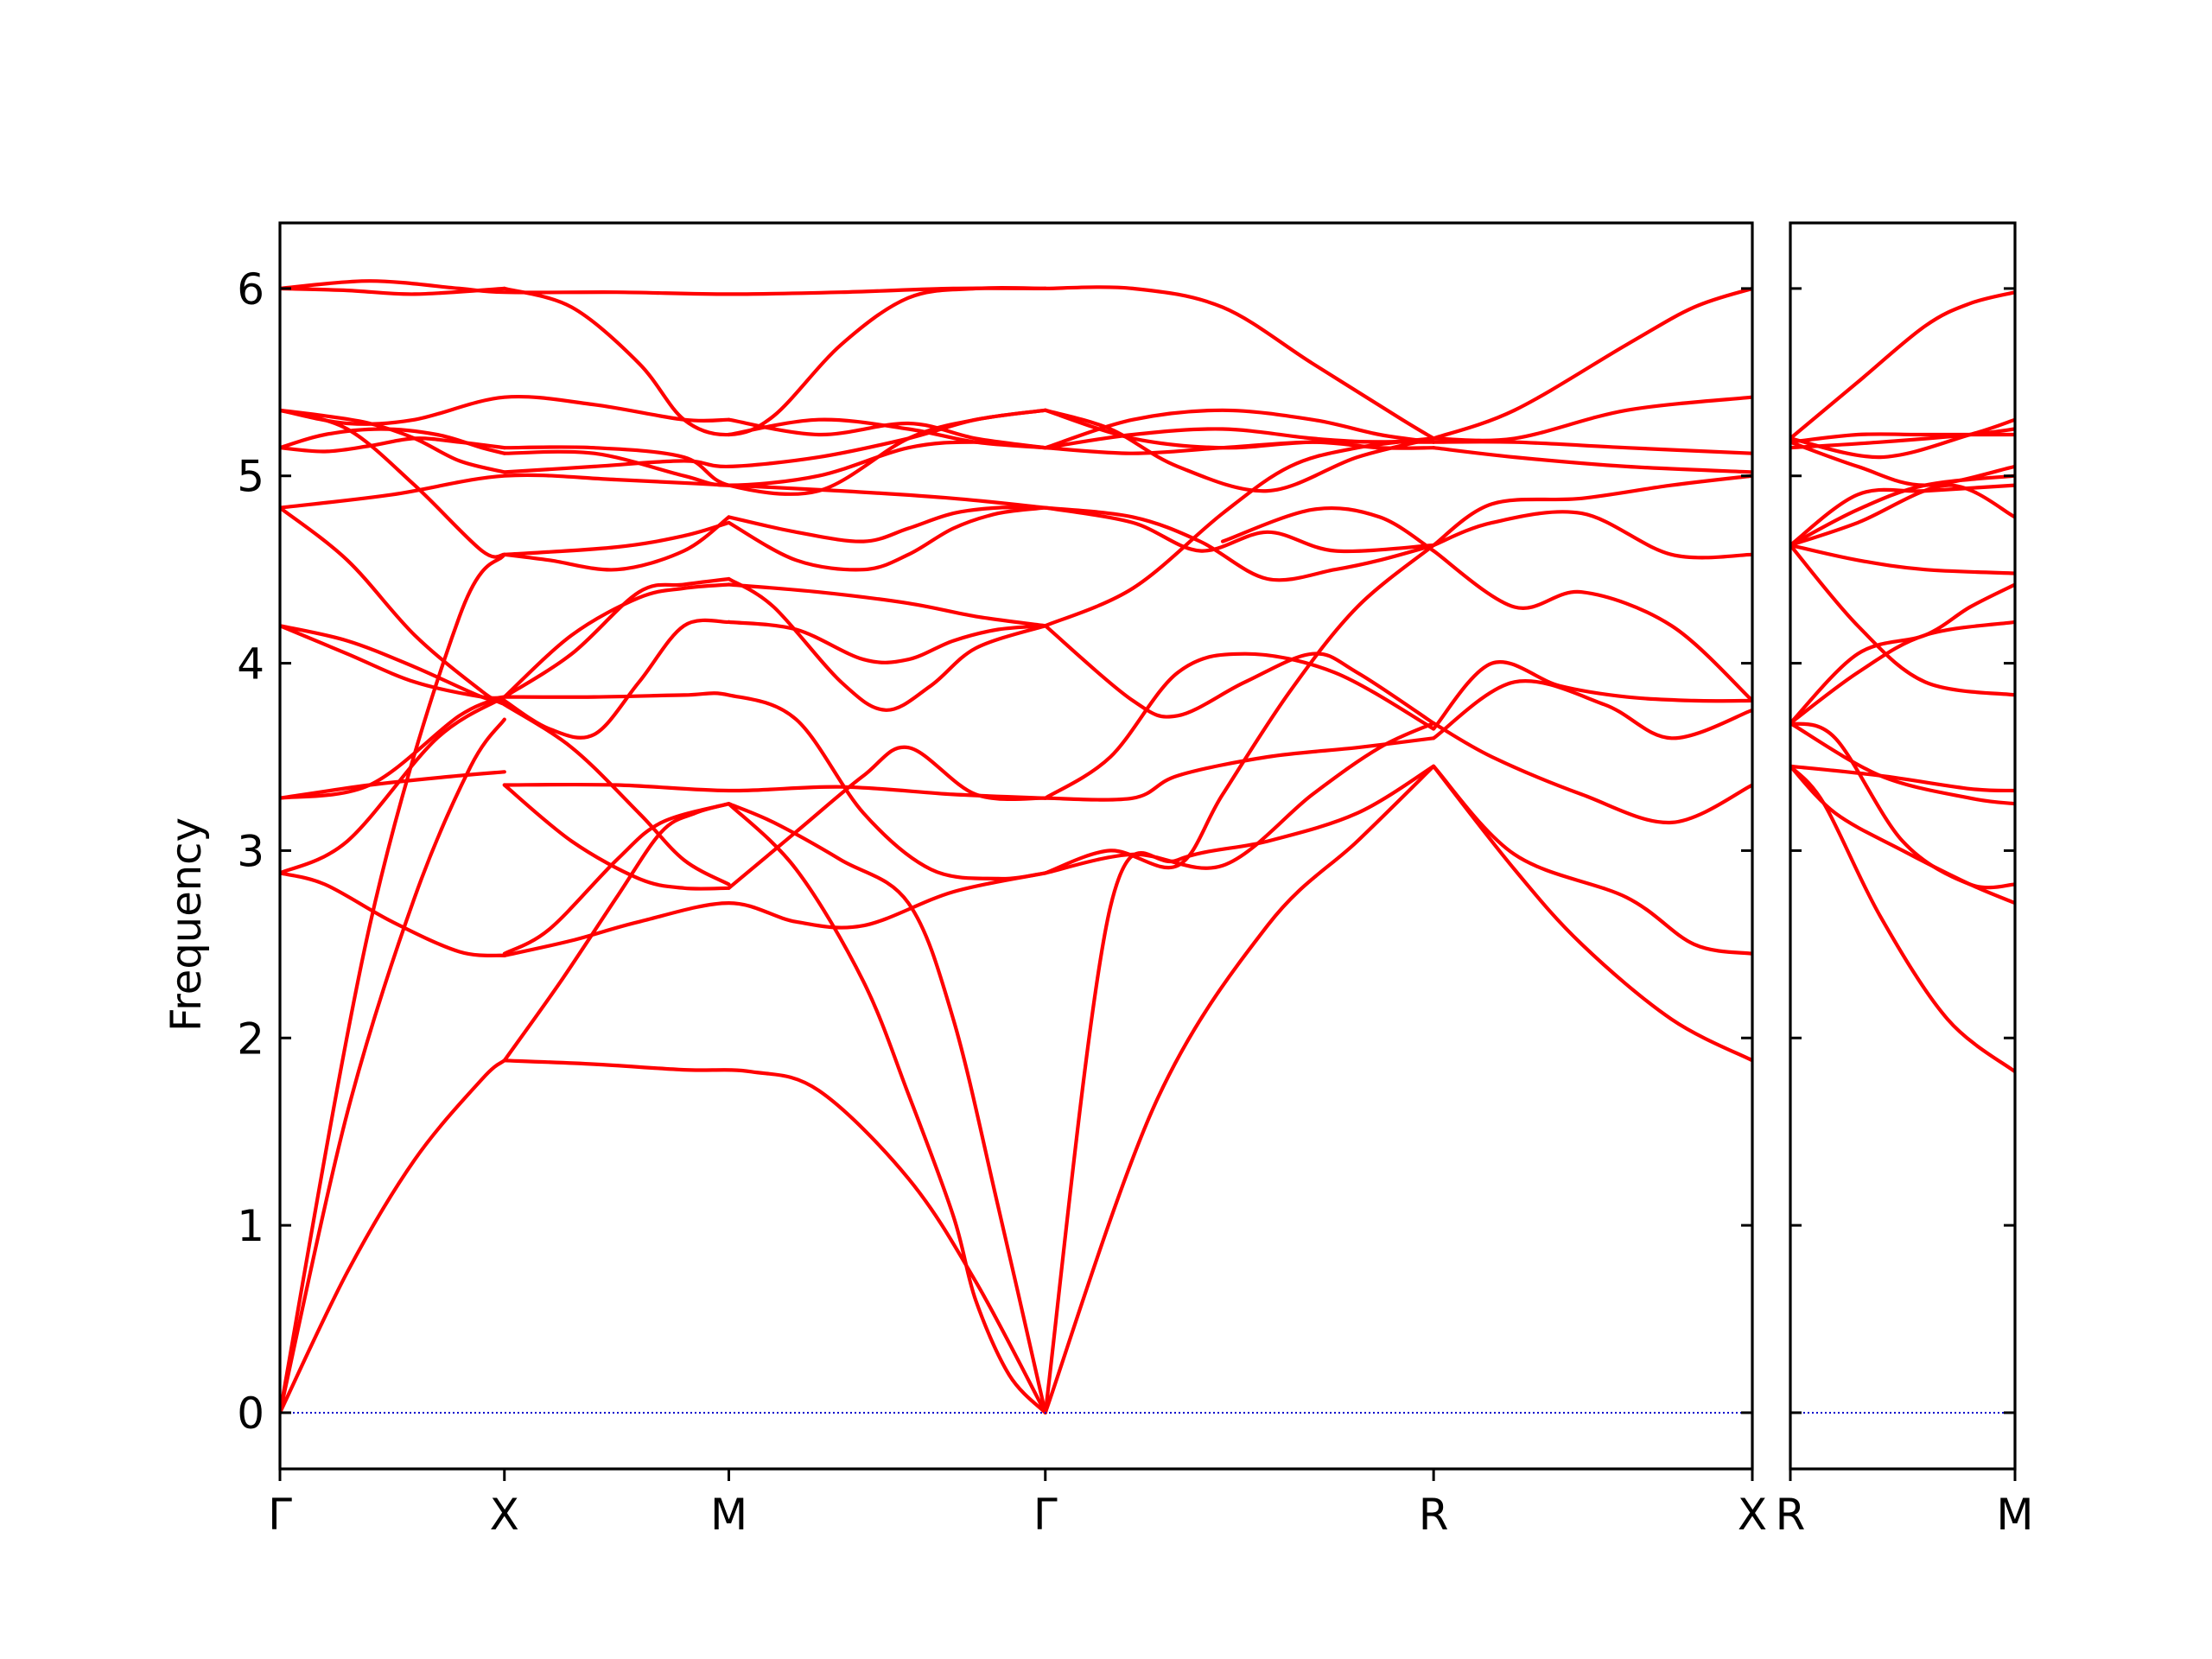  Describe the element at coordinates (186, 924) in the screenshot. I see `y-axis-label: Frequency` at that location.